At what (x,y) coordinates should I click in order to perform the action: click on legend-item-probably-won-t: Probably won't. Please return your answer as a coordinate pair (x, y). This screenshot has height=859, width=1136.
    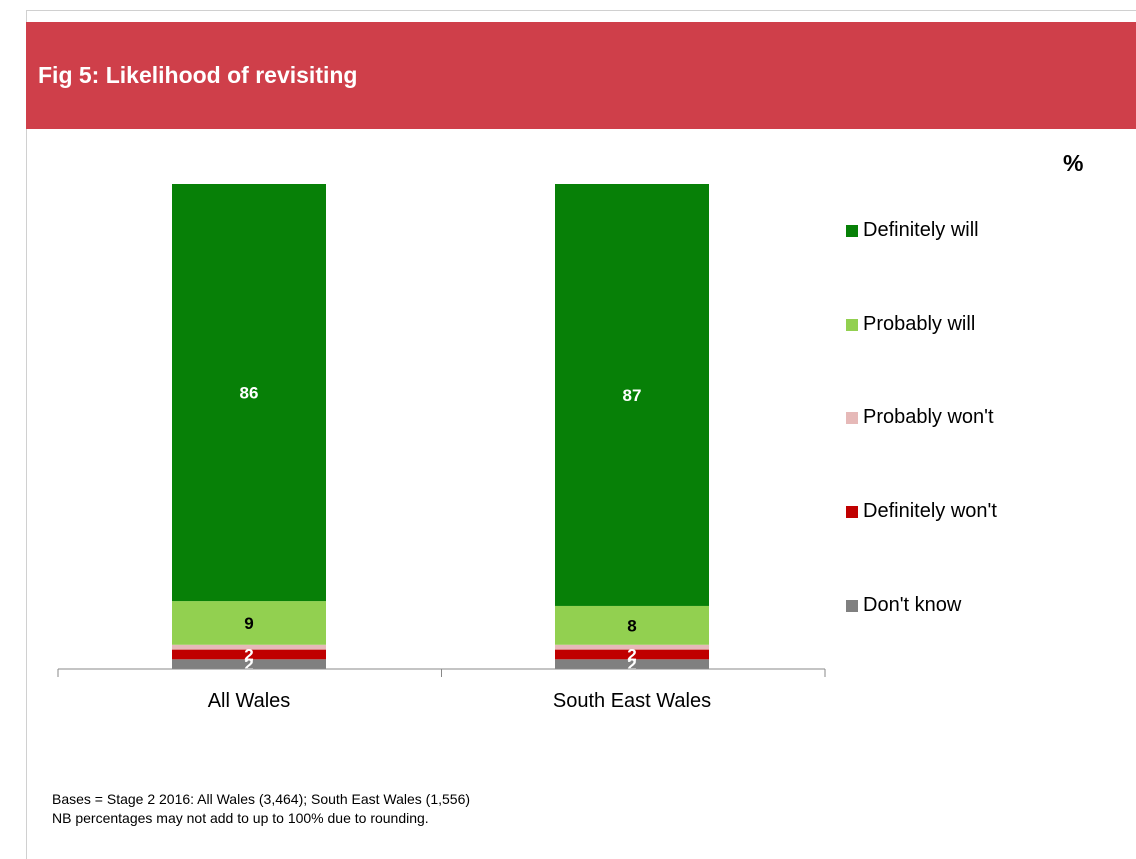
    Looking at the image, I should click on (920, 417).